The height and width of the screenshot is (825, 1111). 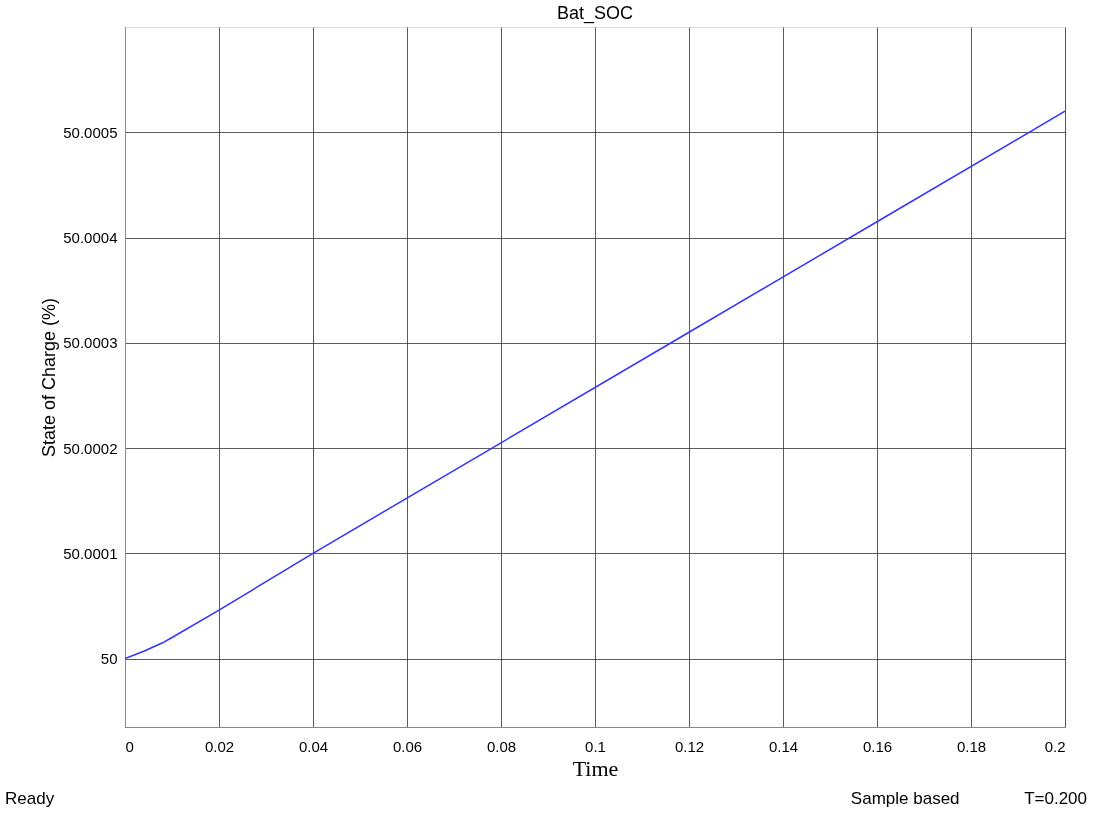 I want to click on text: Ready, so click(x=30, y=798).